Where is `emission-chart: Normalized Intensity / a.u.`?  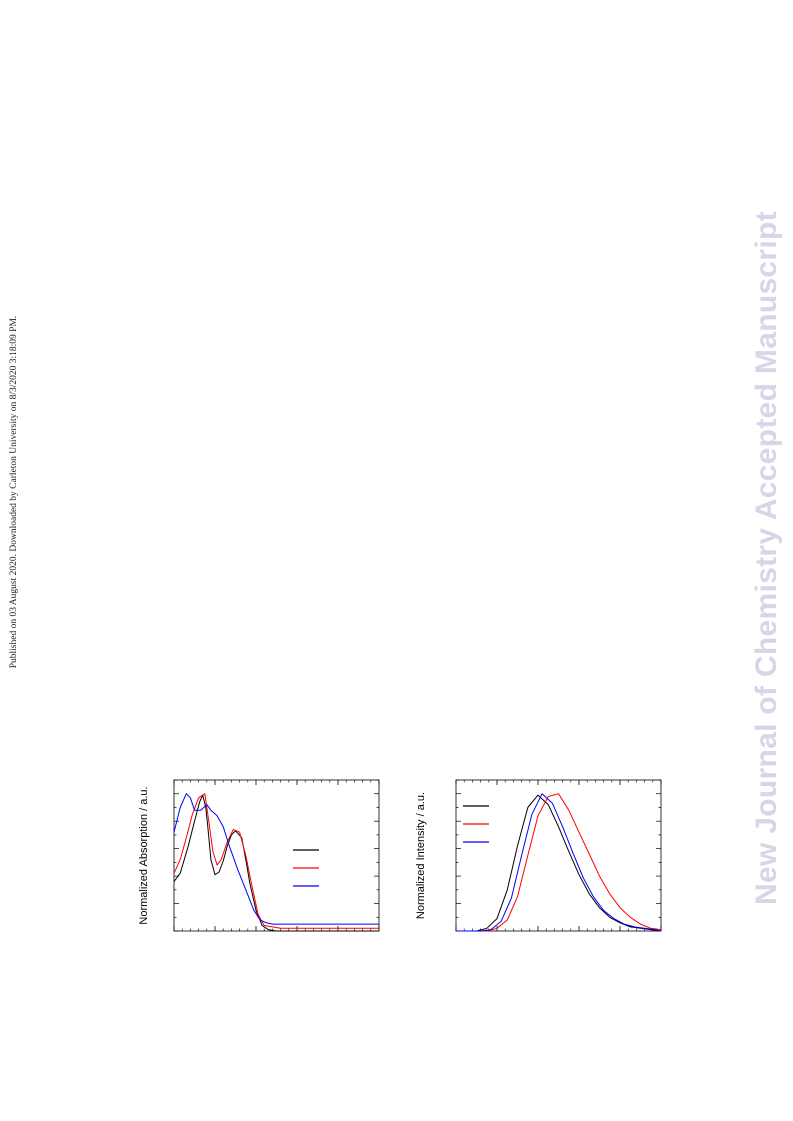
emission-chart: Normalized Intensity / a.u. is located at coordinates (538, 855).